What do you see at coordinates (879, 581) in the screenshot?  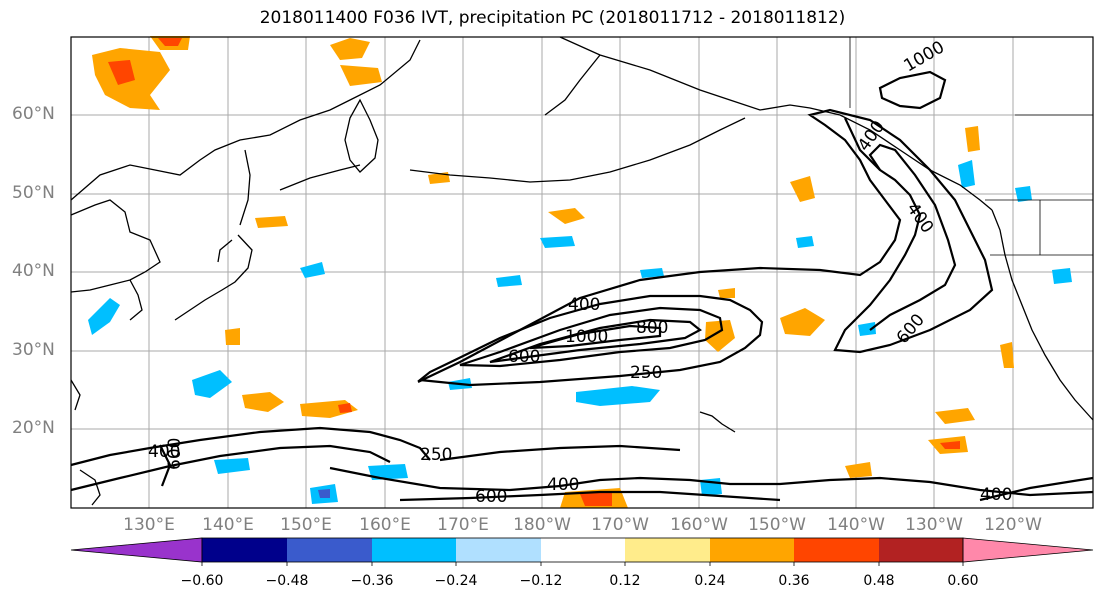 I see `colorbar-tick-label: 0.48` at bounding box center [879, 581].